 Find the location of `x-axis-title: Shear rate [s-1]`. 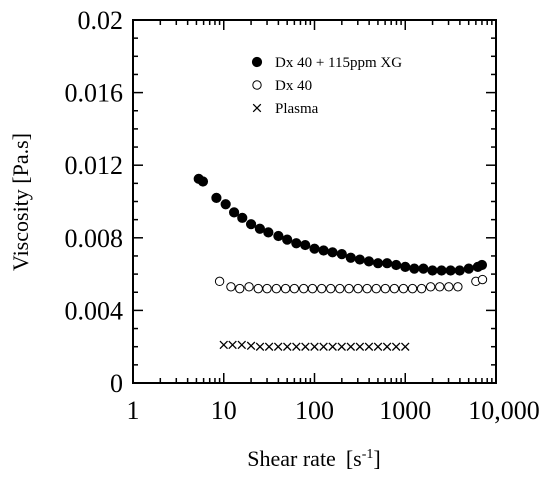

x-axis-title: Shear rate [s-1] is located at coordinates (313, 458).